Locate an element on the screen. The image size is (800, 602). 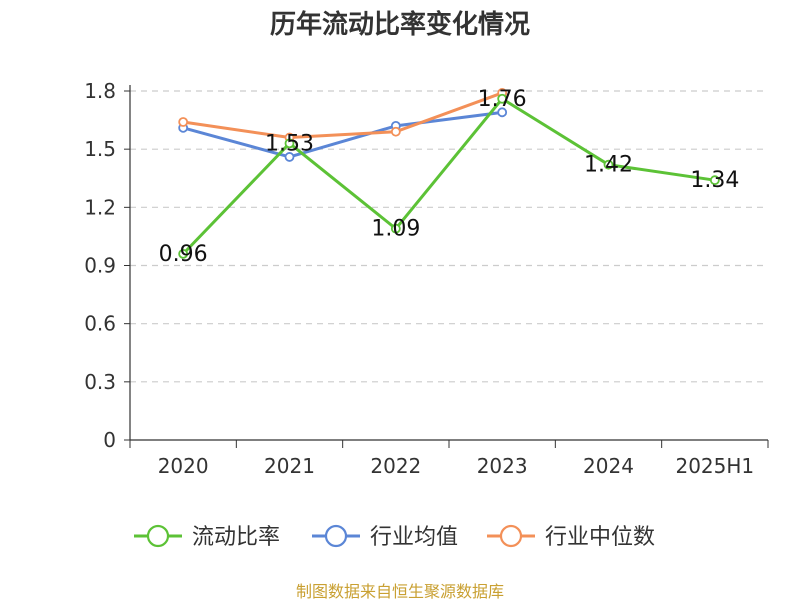
legend-label: 行业均值 is located at coordinates (414, 537).